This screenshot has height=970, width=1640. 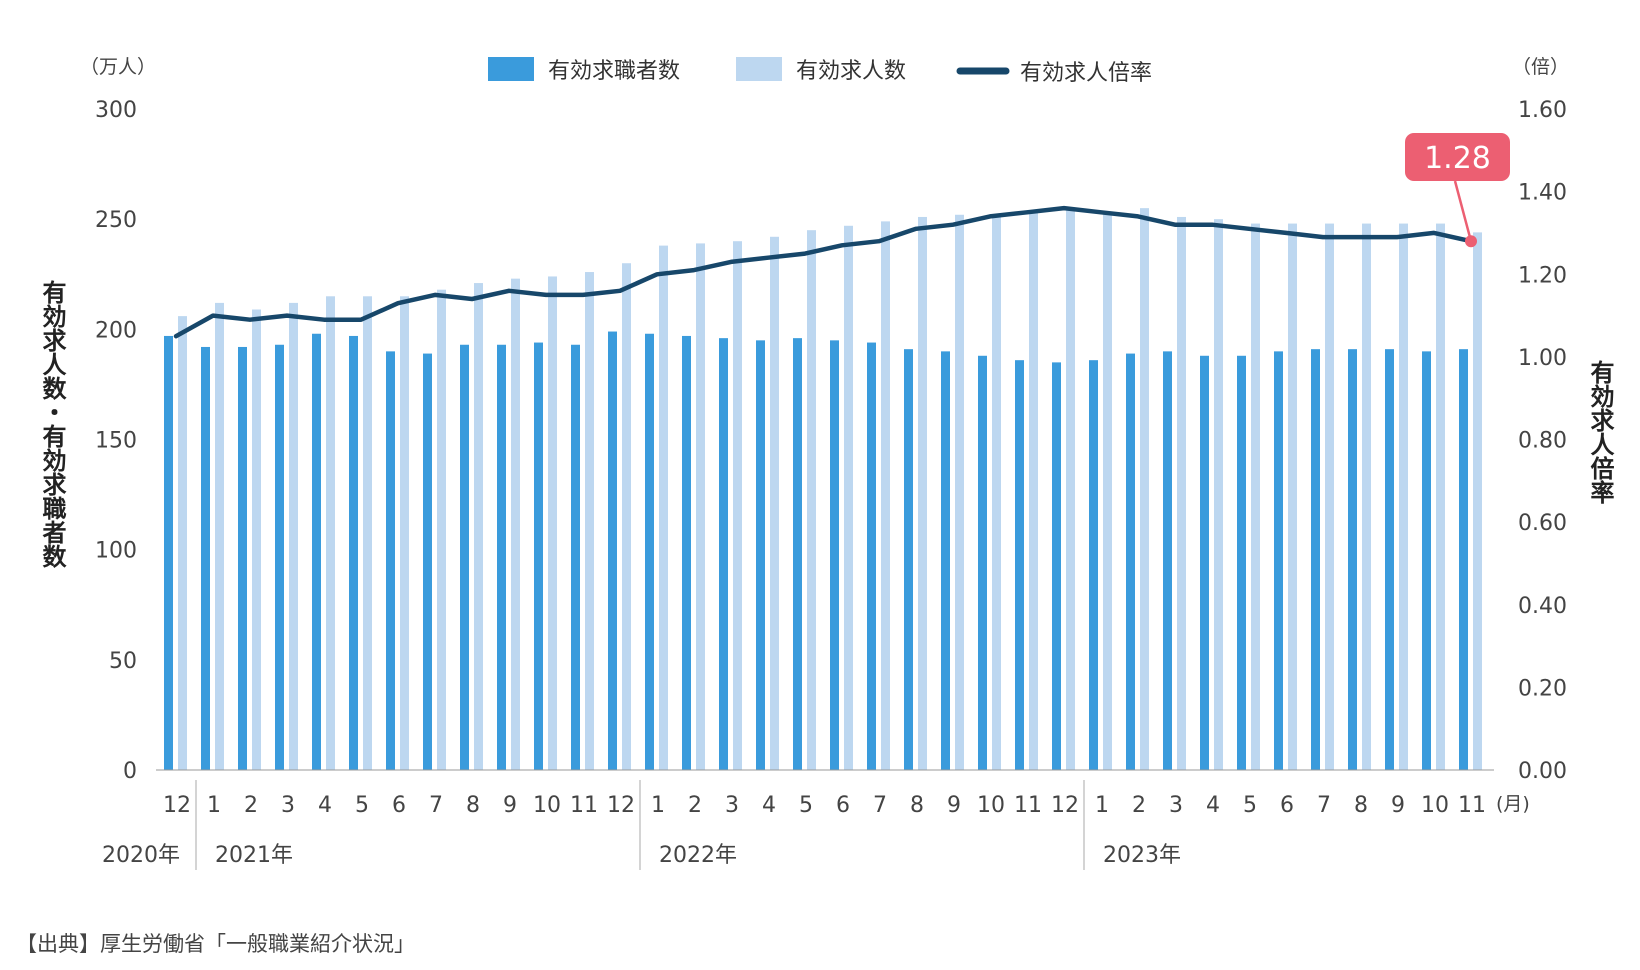 What do you see at coordinates (141, 855) in the screenshot?
I see `x-axis-year-label: 2020年` at bounding box center [141, 855].